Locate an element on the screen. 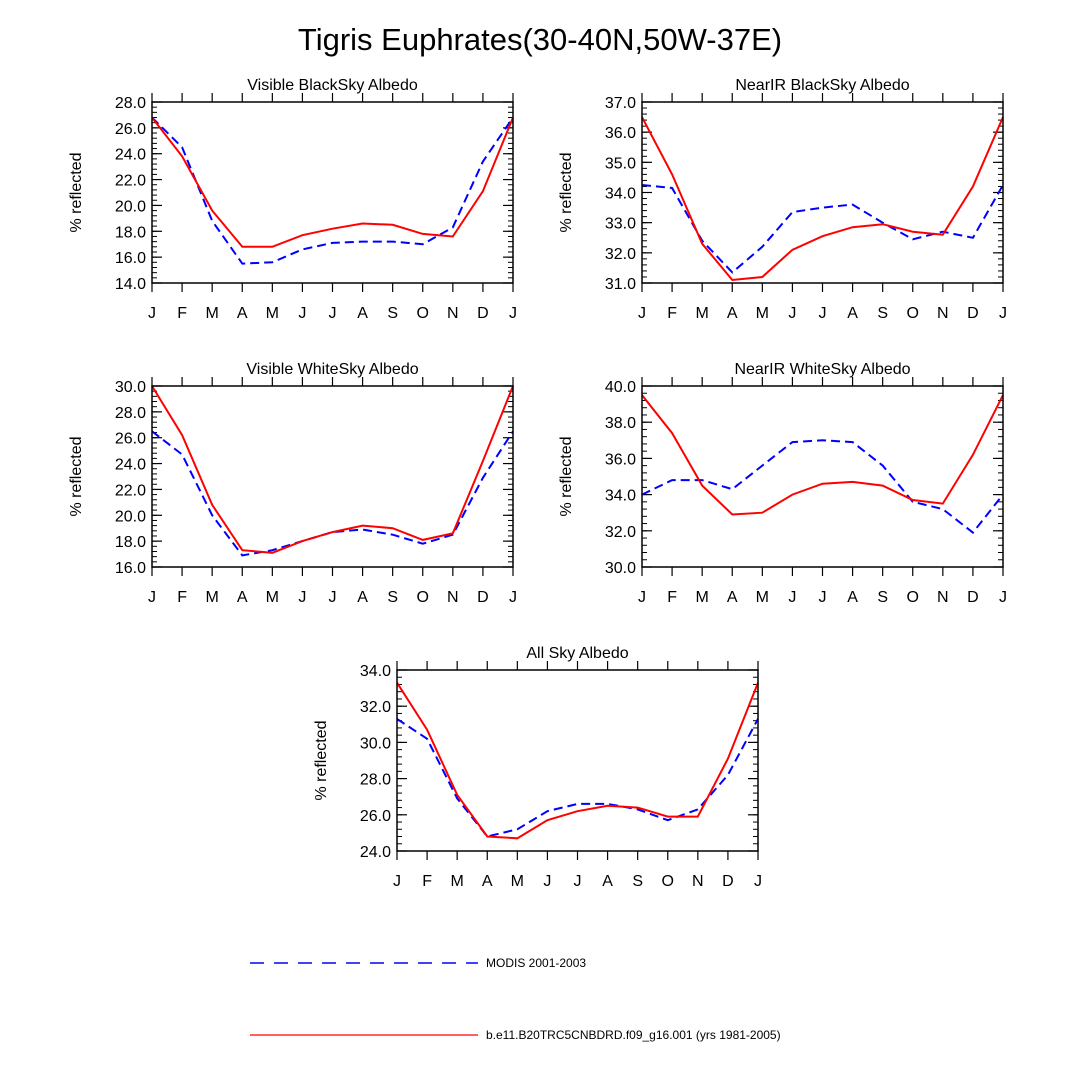 The width and height of the screenshot is (1080, 1080). y-tick-label: 38.0 is located at coordinates (620, 423).